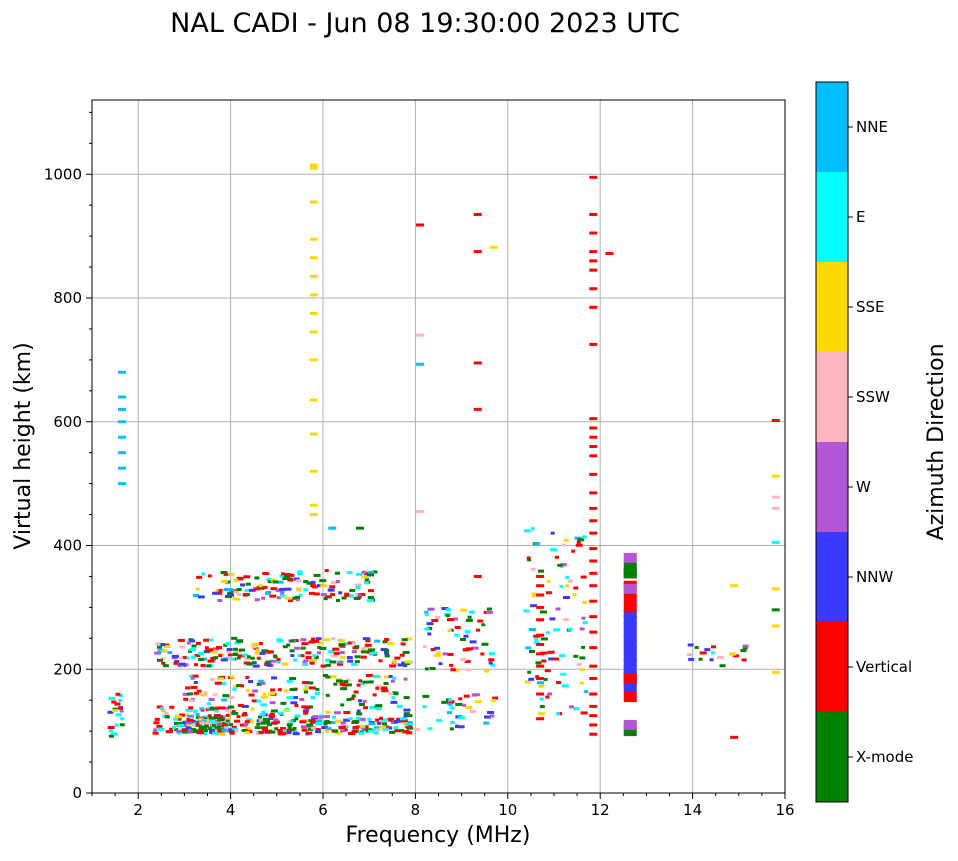 This screenshot has width=958, height=861. What do you see at coordinates (860, 217) in the screenshot?
I see `colorbar-tick-label: E` at bounding box center [860, 217].